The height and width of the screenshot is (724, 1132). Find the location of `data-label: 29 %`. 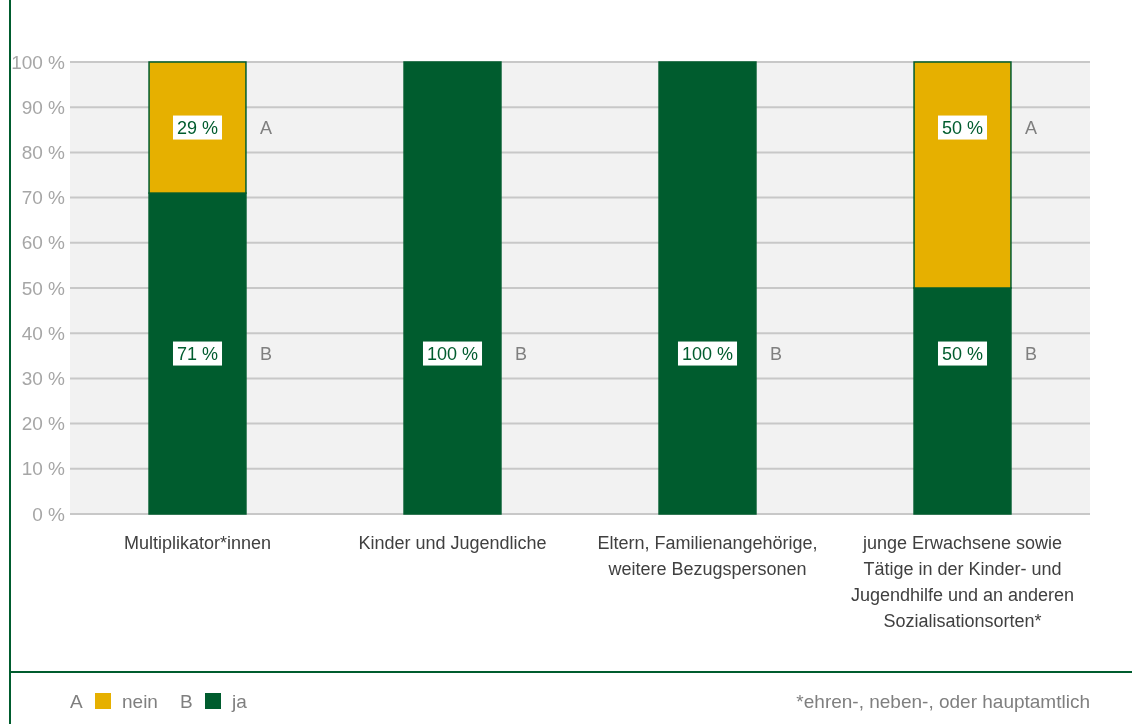

data-label: 29 % is located at coordinates (197, 127).